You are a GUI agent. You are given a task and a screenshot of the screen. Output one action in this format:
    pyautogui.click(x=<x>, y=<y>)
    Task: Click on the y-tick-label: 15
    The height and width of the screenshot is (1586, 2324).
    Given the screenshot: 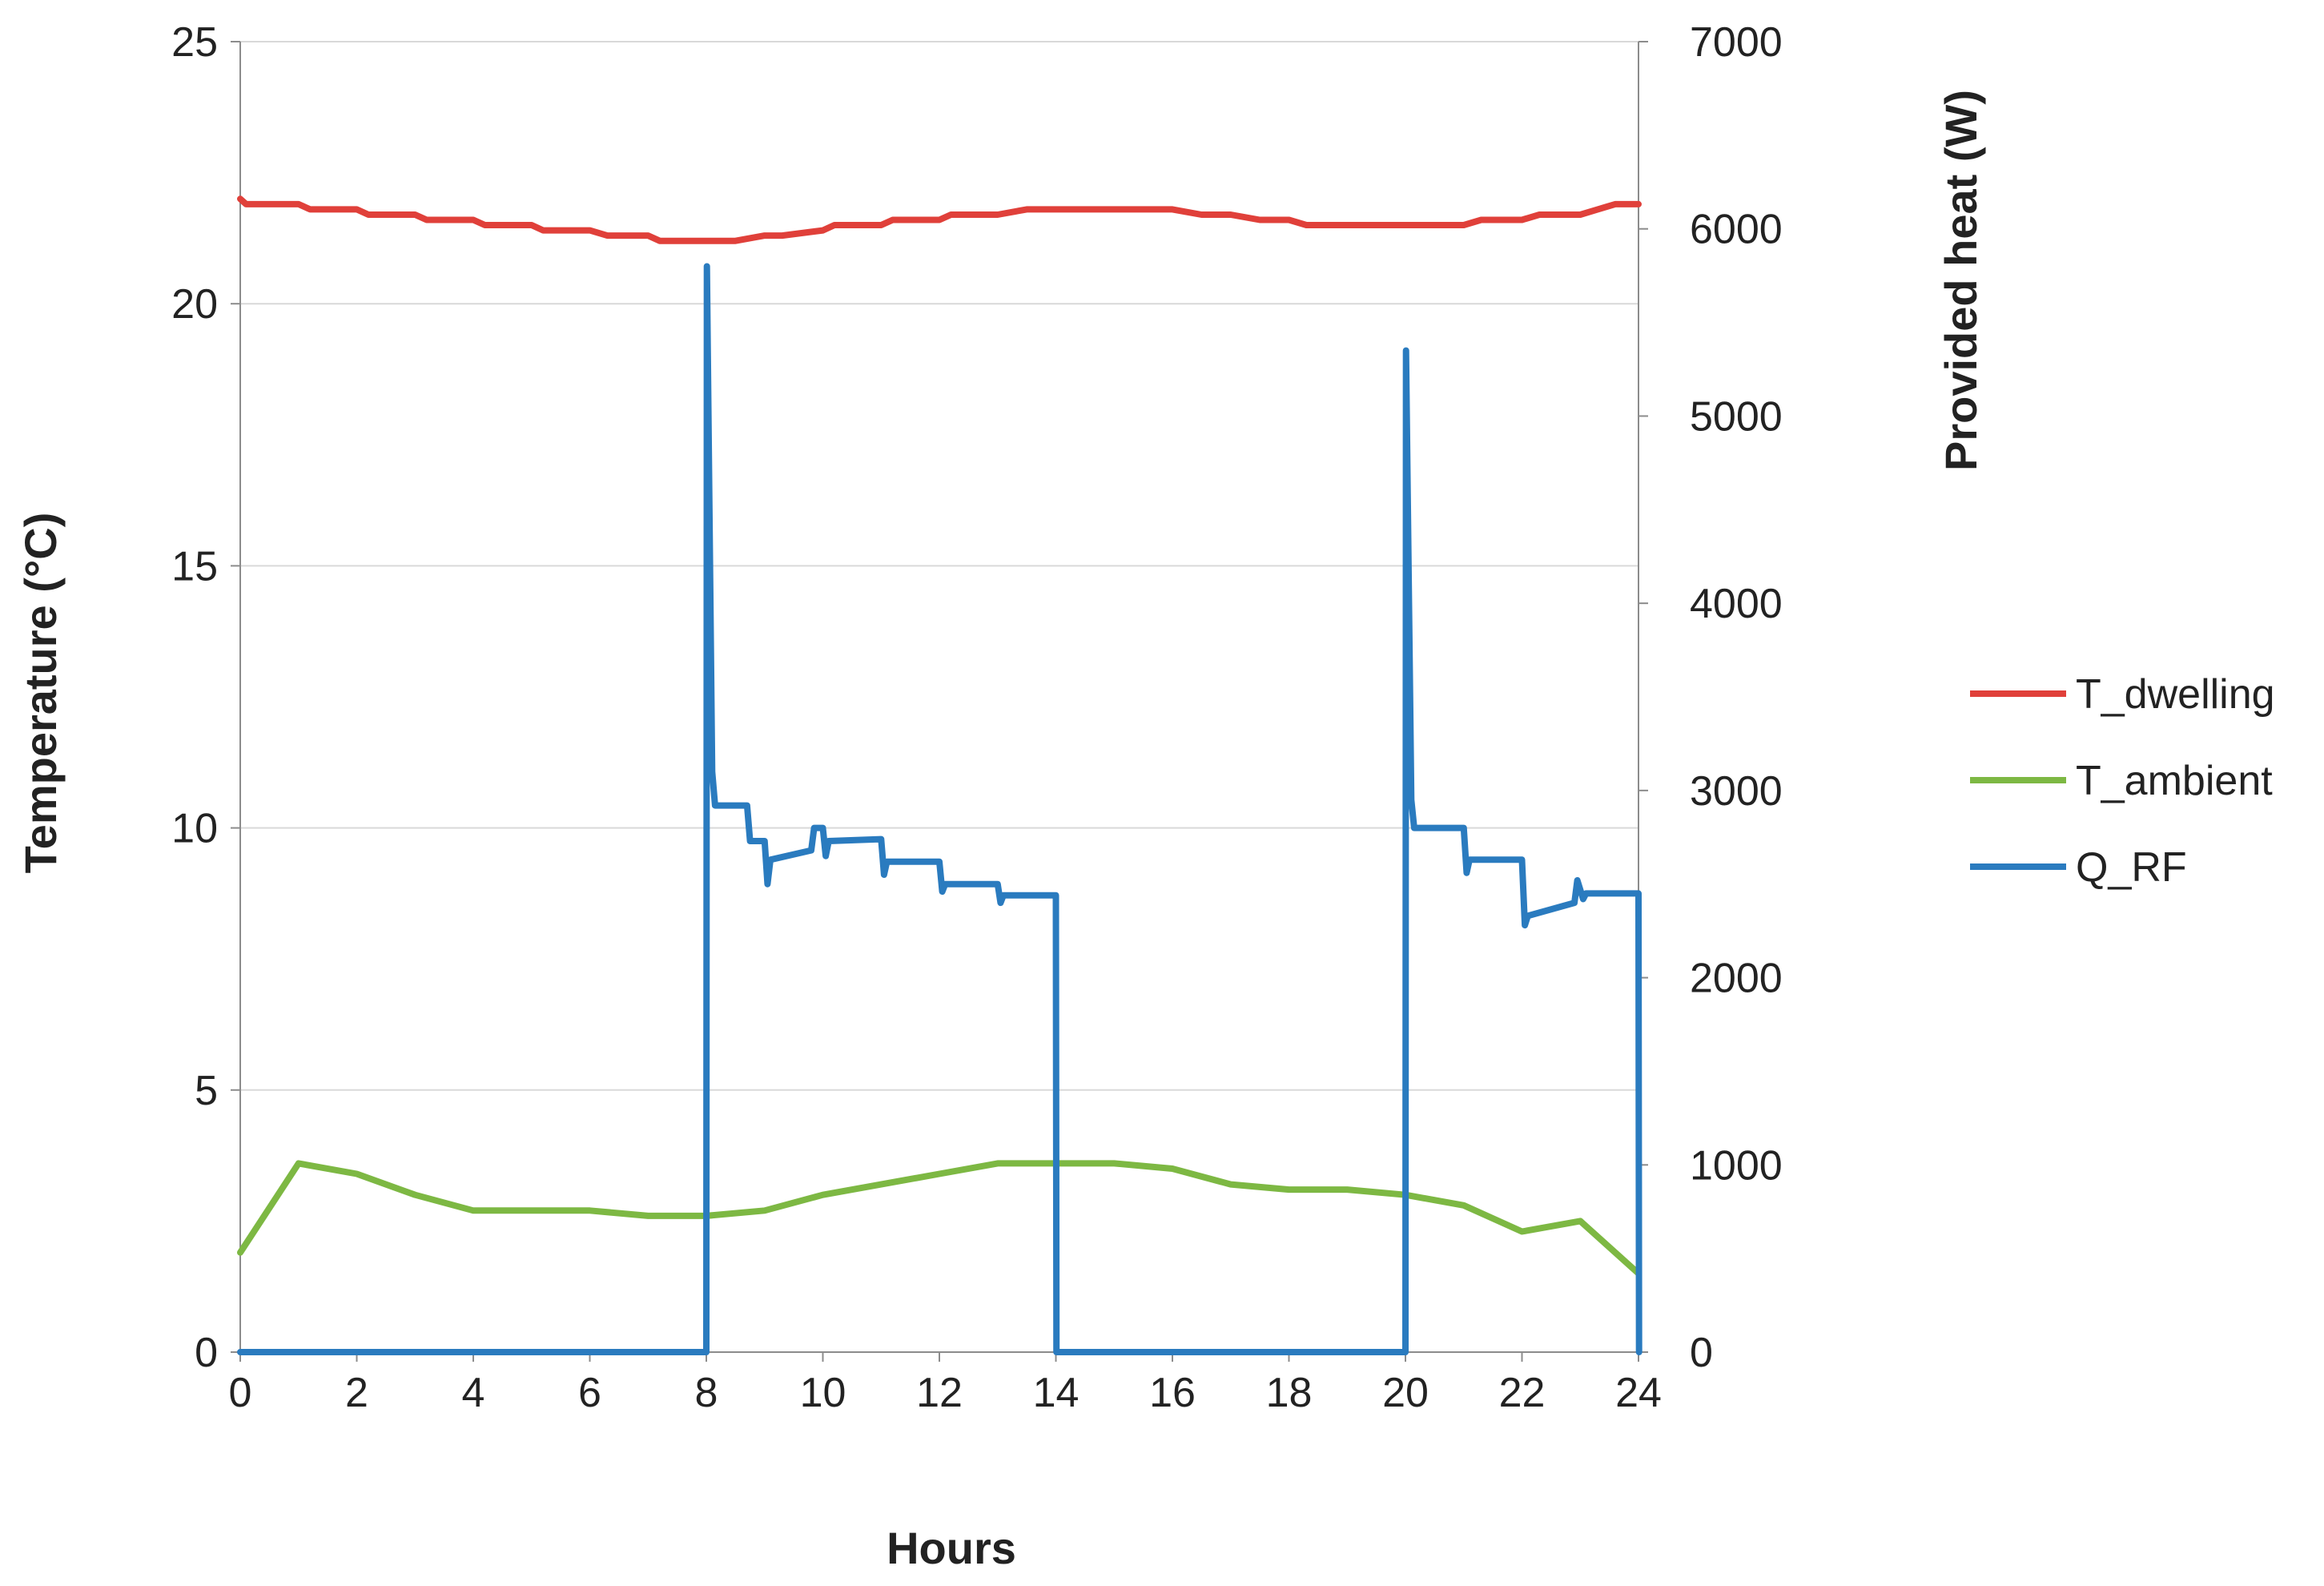 What is the action you would take?
    pyautogui.click(x=194, y=566)
    